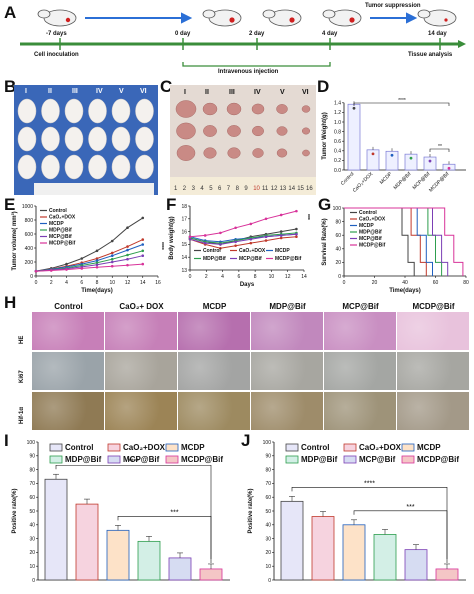 This screenshot has height=594, width=474. What do you see at coordinates (238, 189) in the screenshot?
I see `ruler-number: 8` at bounding box center [238, 189].